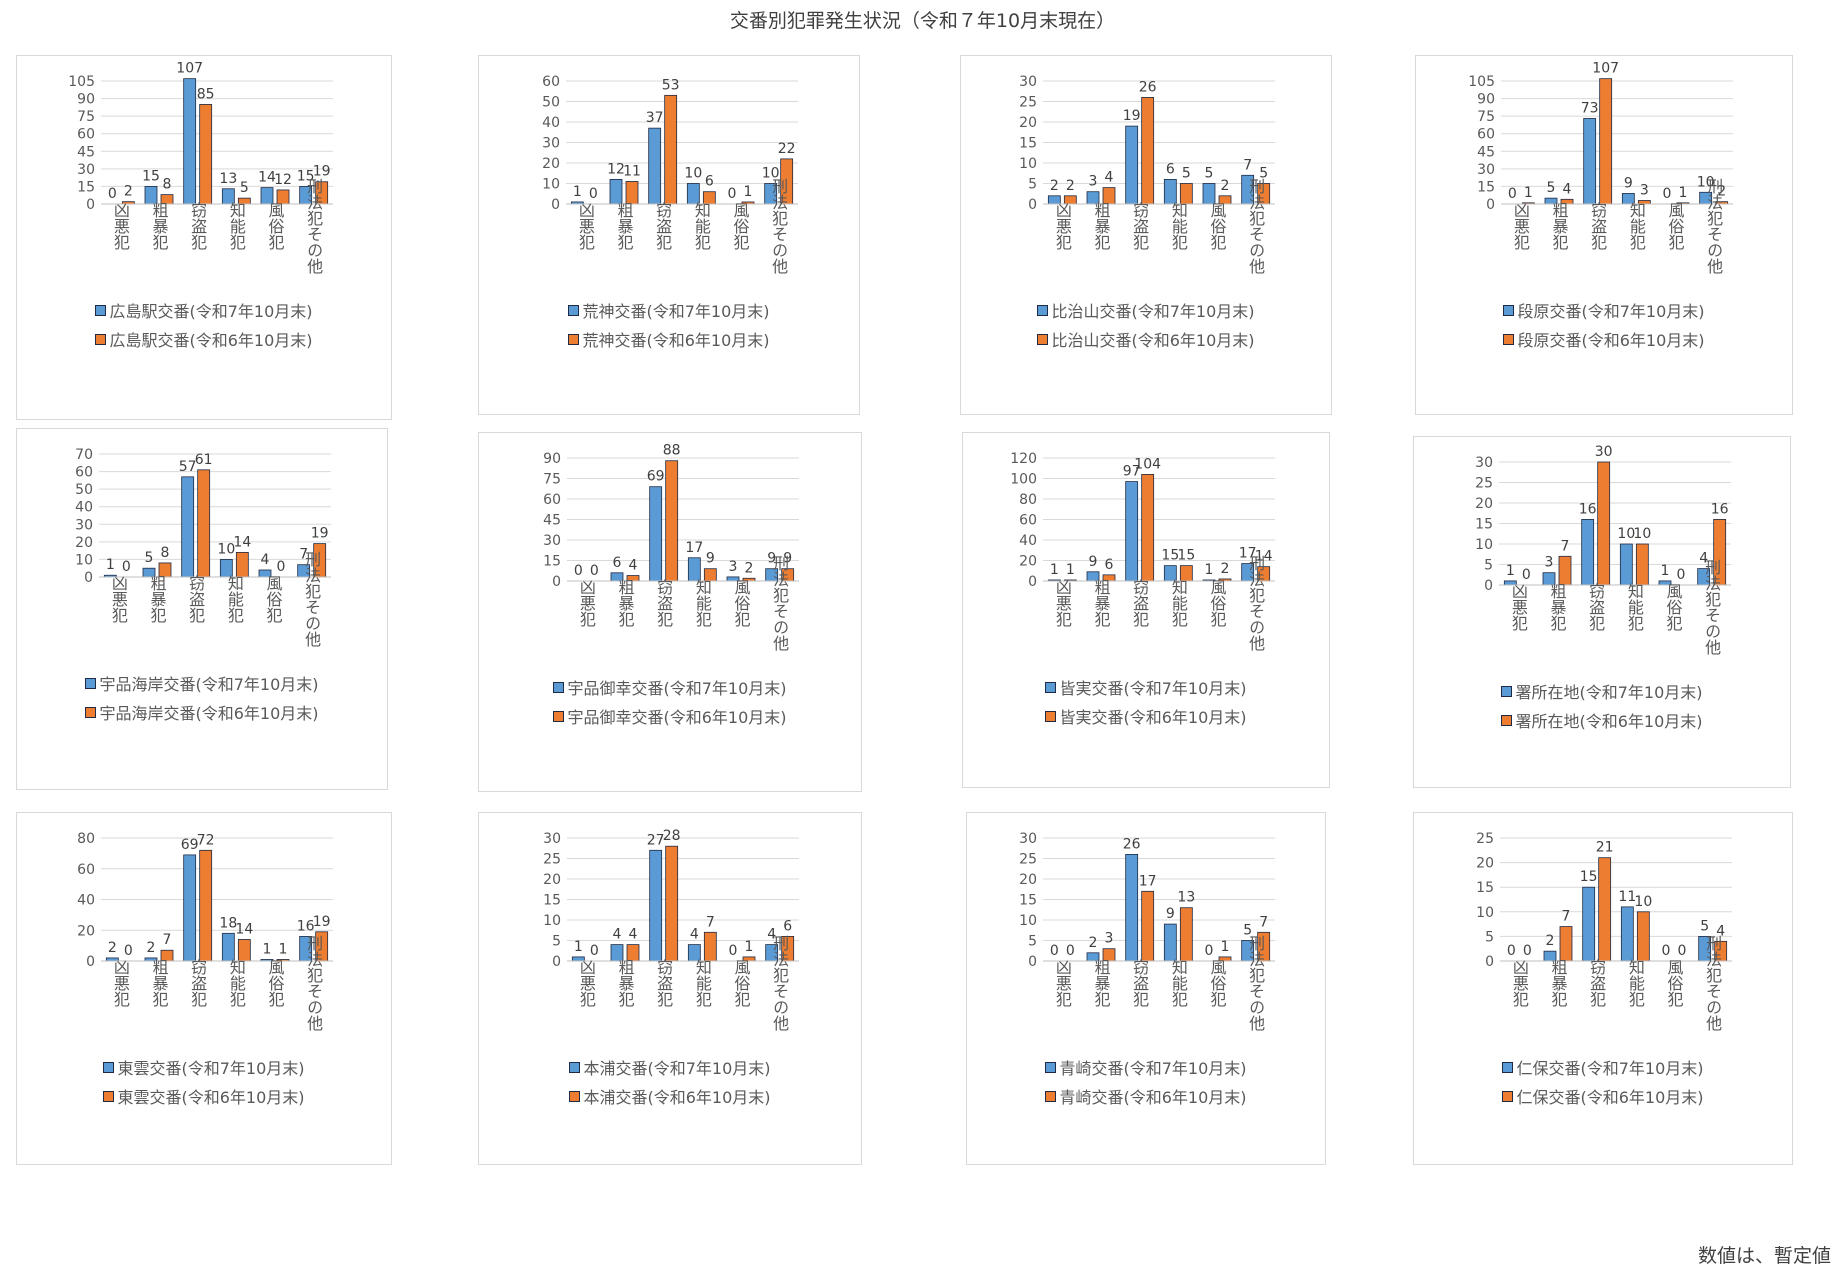 This screenshot has height=1284, width=1845. What do you see at coordinates (551, 82) in the screenshot?
I see `y-tick-label: 60` at bounding box center [551, 82].